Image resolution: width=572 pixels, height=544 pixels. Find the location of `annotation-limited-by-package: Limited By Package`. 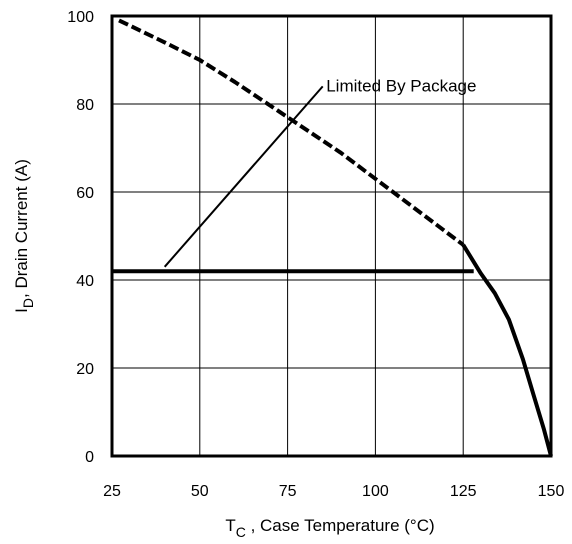

annotation-limited-by-package: Limited By Package is located at coordinates (401, 85).